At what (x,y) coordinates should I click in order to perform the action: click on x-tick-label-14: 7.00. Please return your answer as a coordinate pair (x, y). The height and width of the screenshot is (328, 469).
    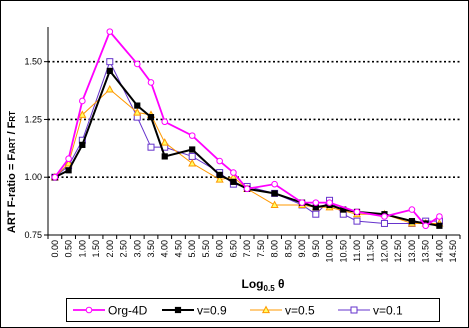
    Looking at the image, I should click on (247, 249).